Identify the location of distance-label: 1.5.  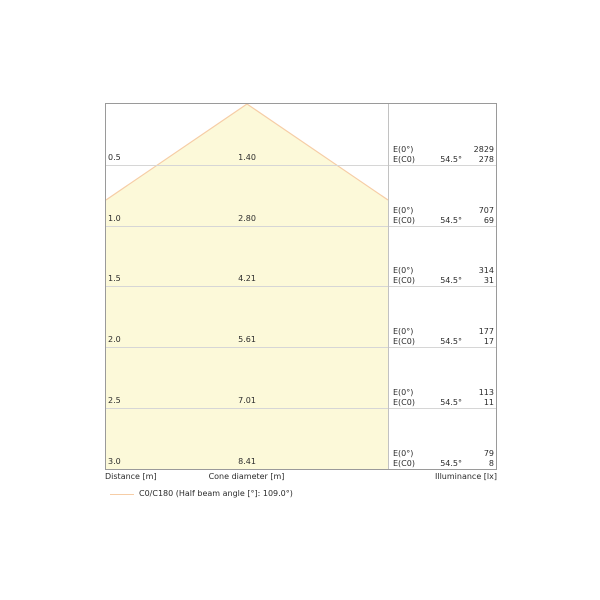
(114, 278).